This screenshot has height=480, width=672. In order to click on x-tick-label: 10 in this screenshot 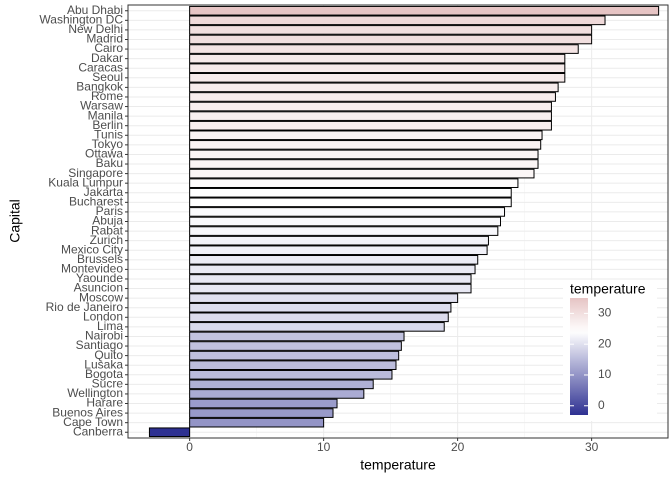, I will do `click(324, 447)`.